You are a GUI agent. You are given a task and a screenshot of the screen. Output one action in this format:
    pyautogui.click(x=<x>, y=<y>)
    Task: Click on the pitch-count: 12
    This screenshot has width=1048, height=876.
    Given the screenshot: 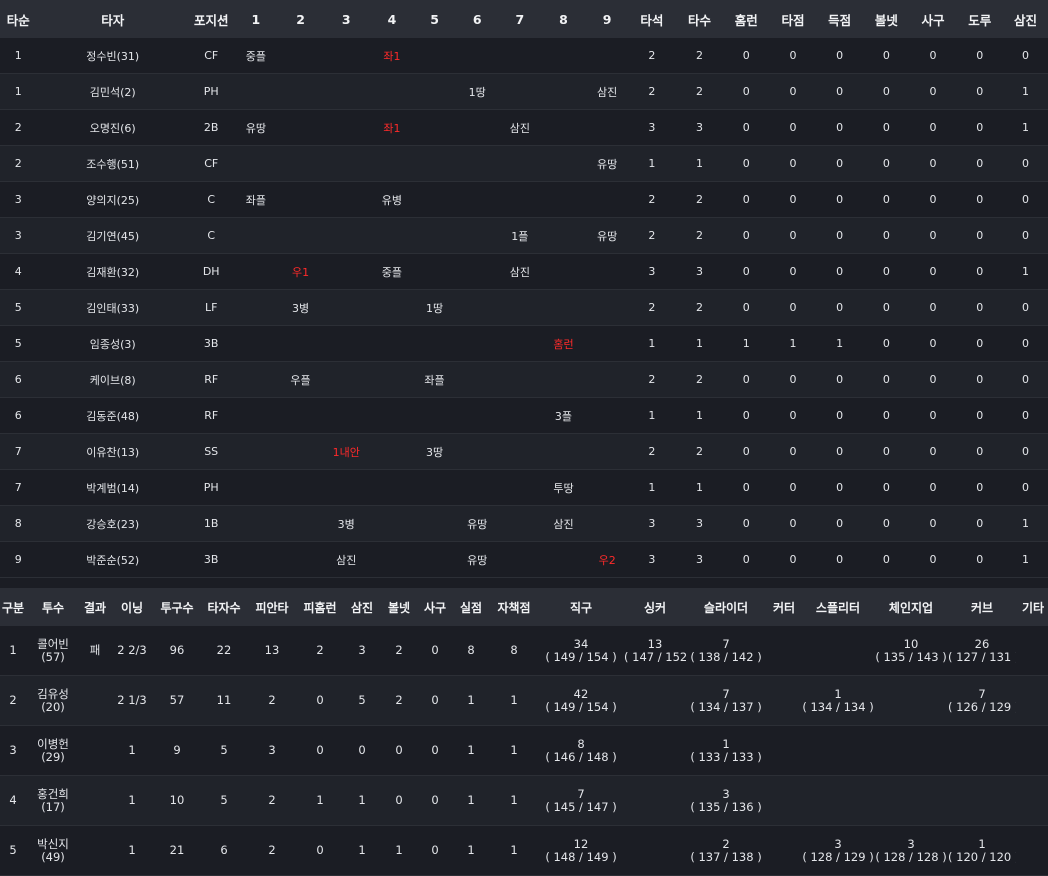 What is the action you would take?
    pyautogui.click(x=581, y=843)
    